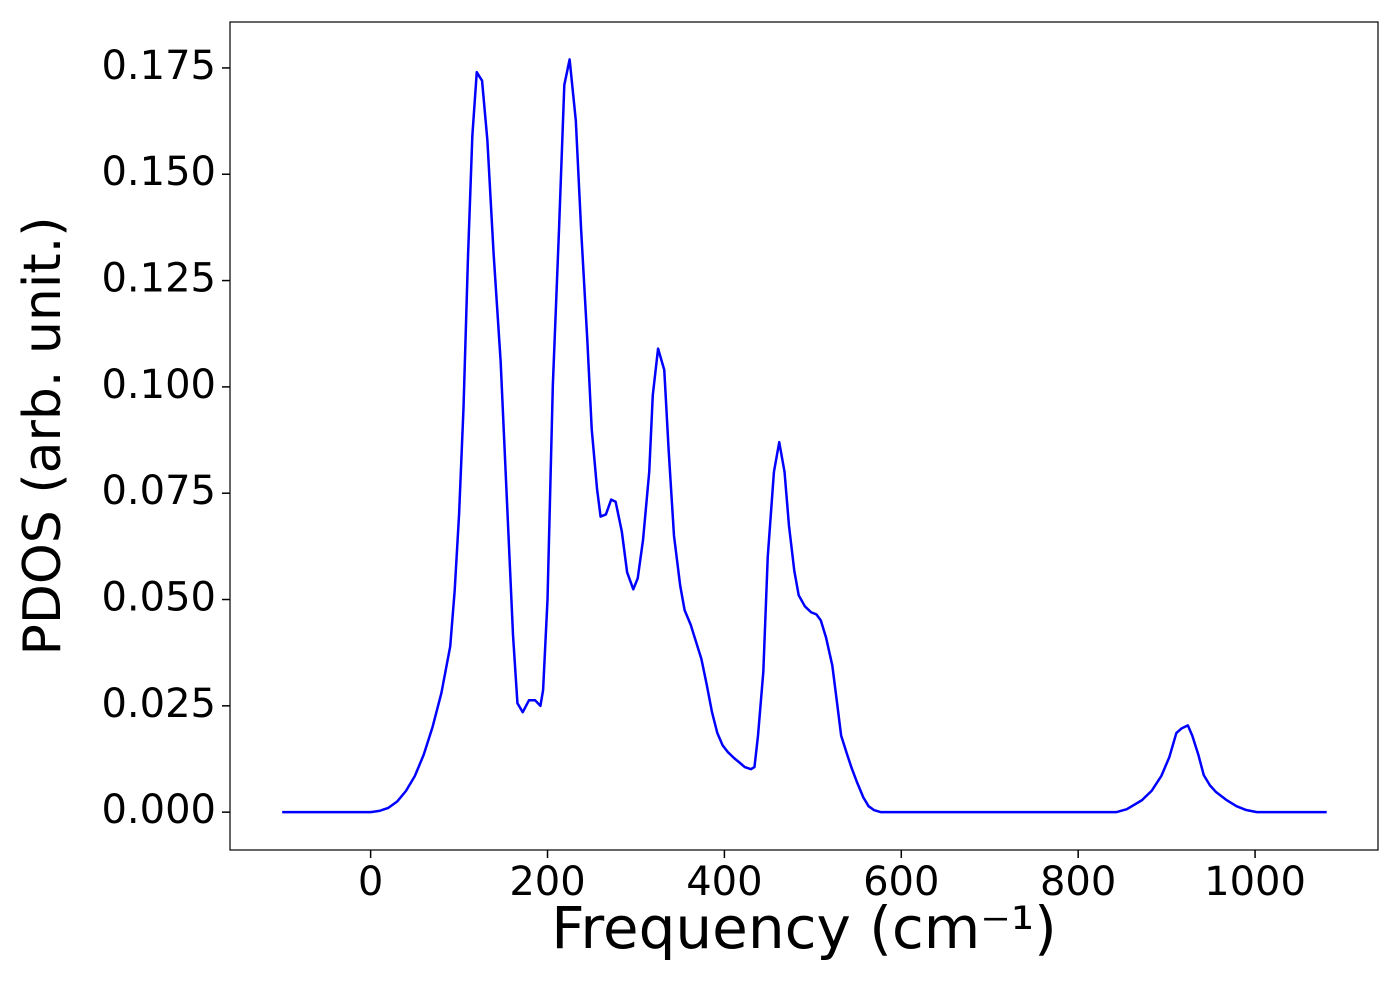  What do you see at coordinates (724, 882) in the screenshot?
I see `x-tick-label: 400` at bounding box center [724, 882].